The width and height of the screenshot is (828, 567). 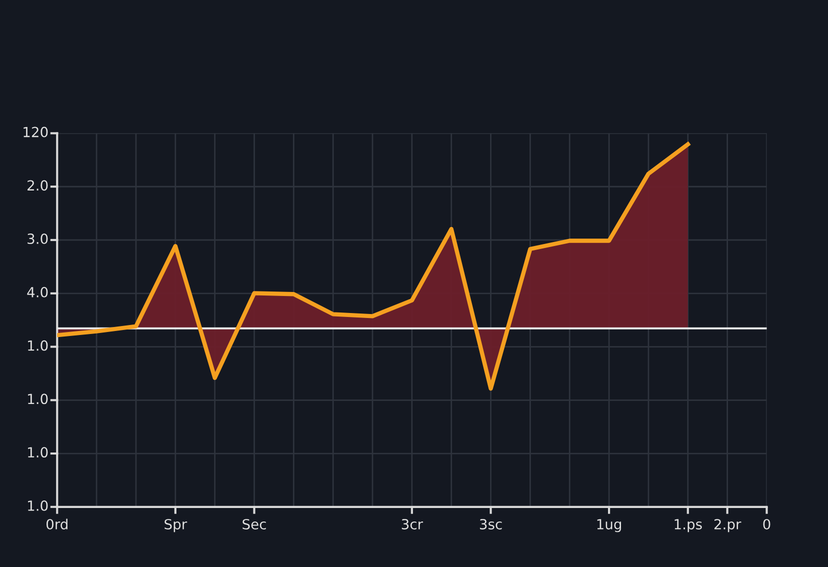 I want to click on text: 4.0, so click(x=37, y=292).